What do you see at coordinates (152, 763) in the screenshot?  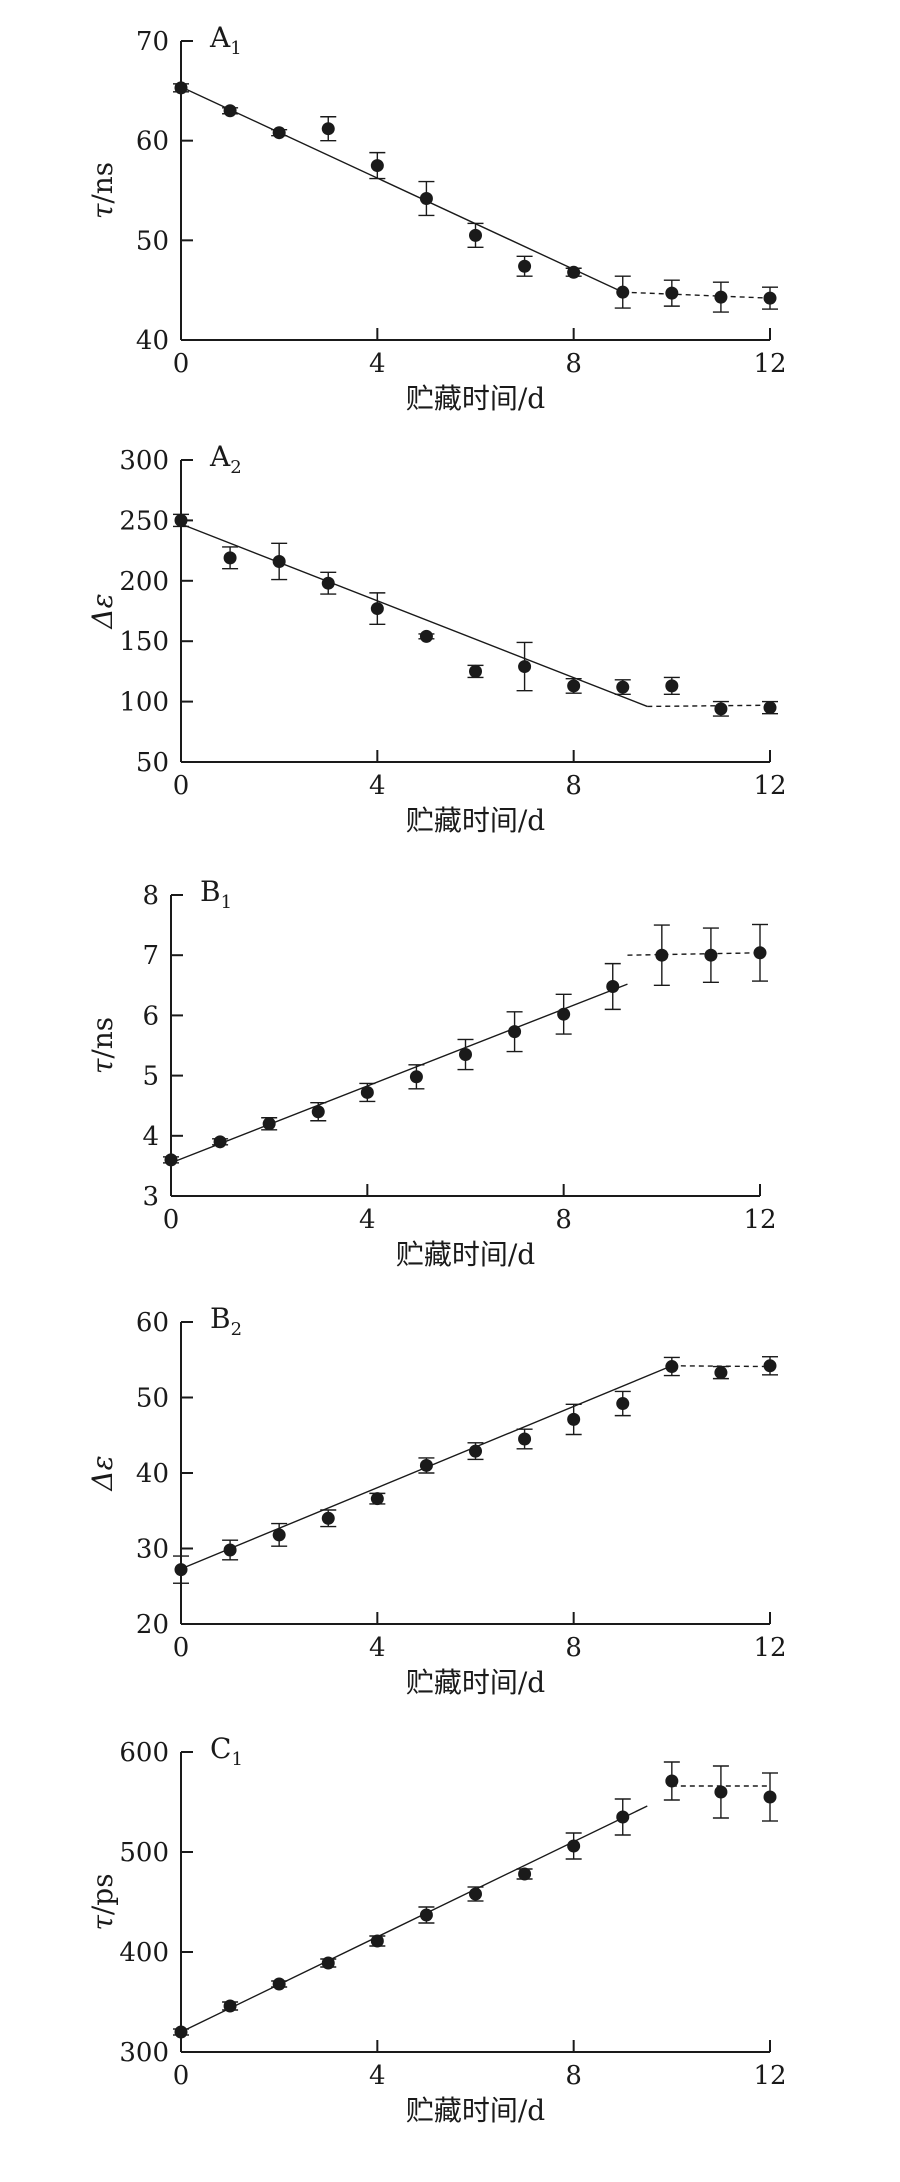 I see `y-tick-label: 50` at bounding box center [152, 763].